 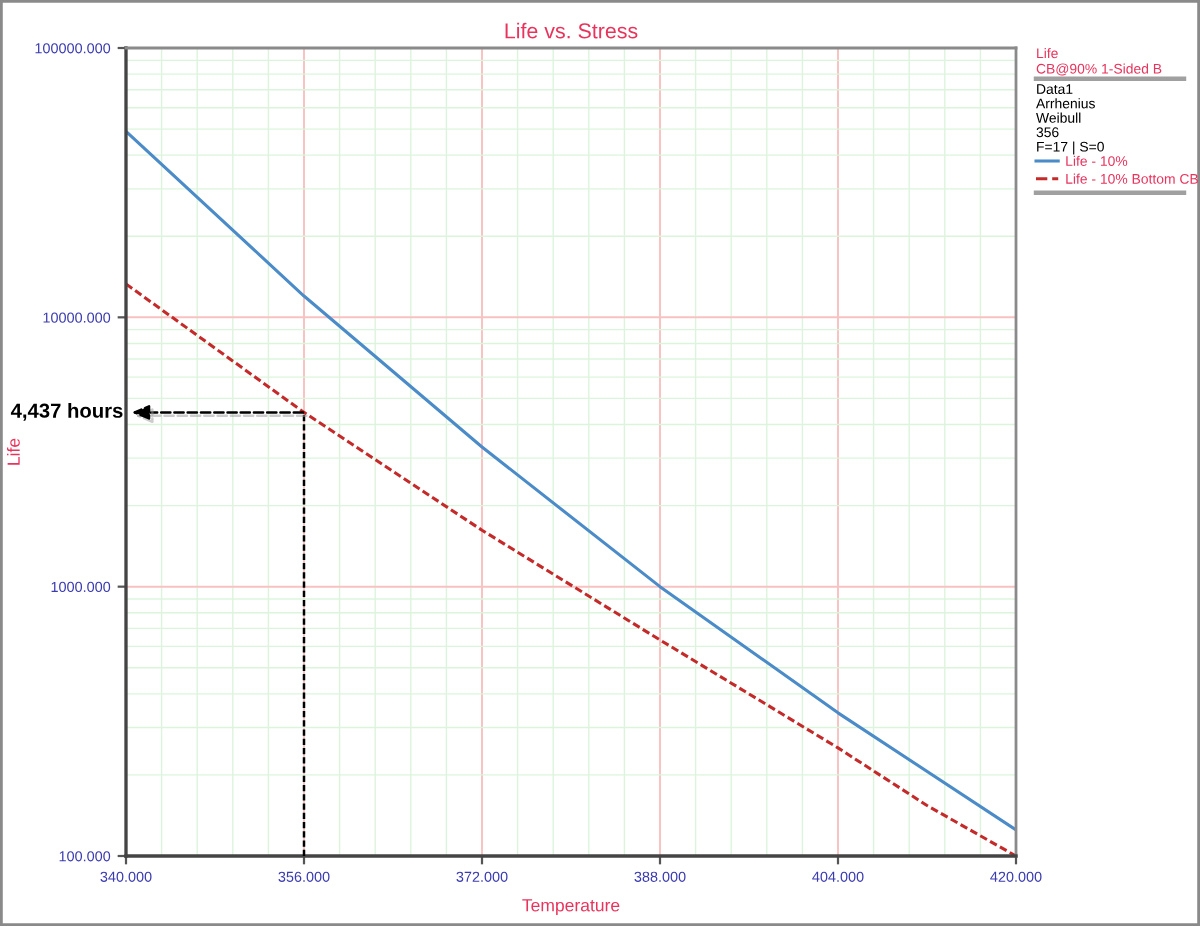 What do you see at coordinates (571, 907) in the screenshot?
I see `x-axis-title: Temperature` at bounding box center [571, 907].